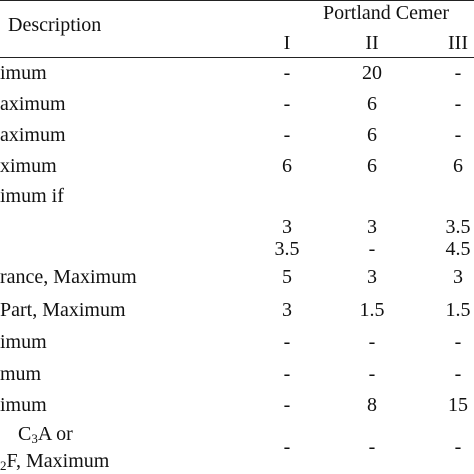 Image resolution: width=474 pixels, height=474 pixels. I want to click on type-ii-header: II, so click(372, 43).